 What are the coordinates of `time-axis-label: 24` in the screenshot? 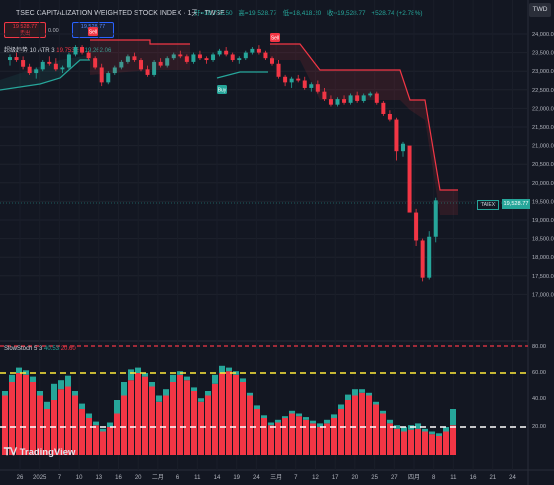 It's located at (256, 478).